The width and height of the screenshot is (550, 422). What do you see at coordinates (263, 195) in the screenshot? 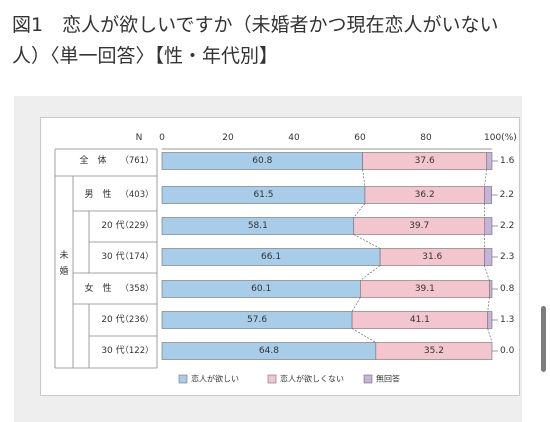
I see `bar-value-label: 61.5` at bounding box center [263, 195].